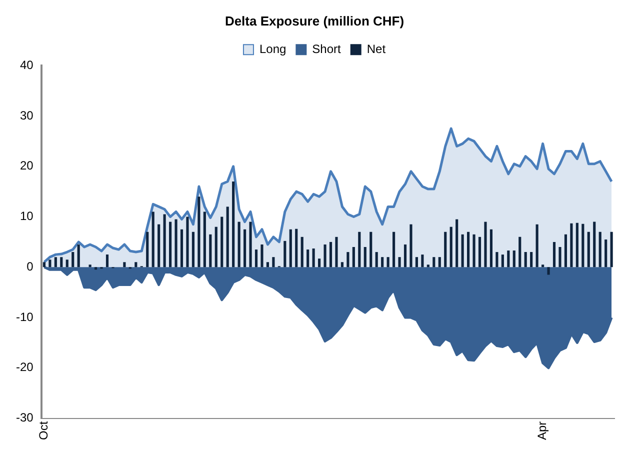  What do you see at coordinates (27, 65) in the screenshot?
I see `y-tick-label: 40` at bounding box center [27, 65].